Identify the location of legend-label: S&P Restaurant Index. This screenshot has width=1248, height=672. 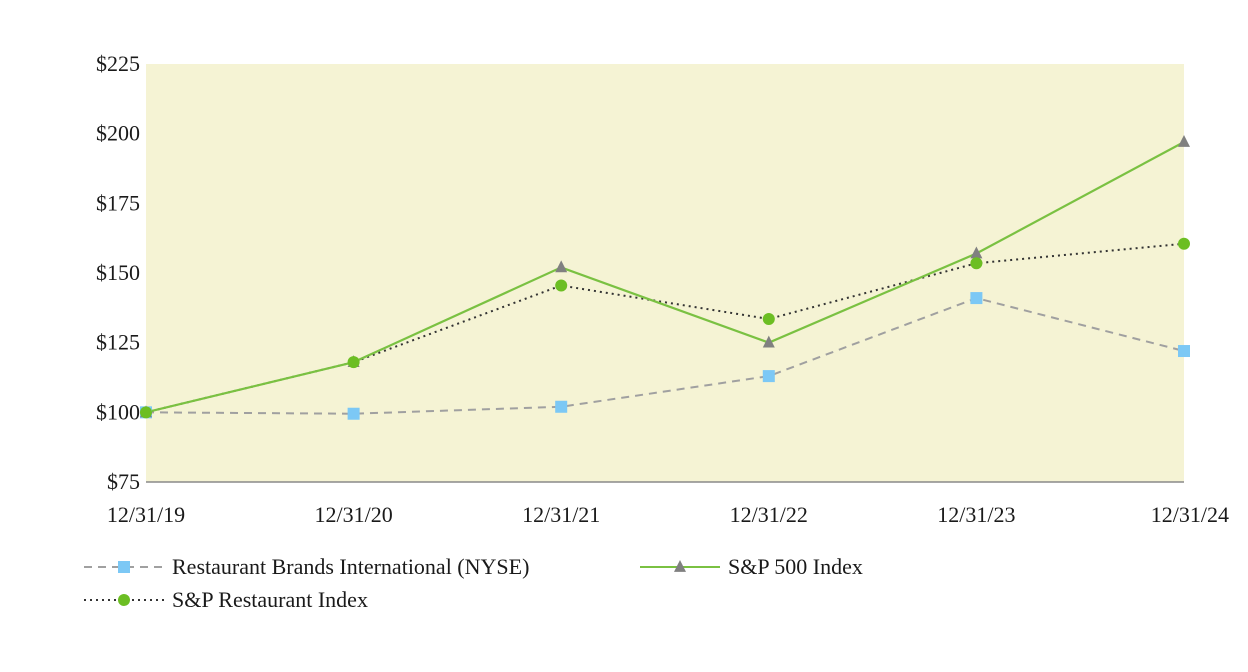
(270, 599).